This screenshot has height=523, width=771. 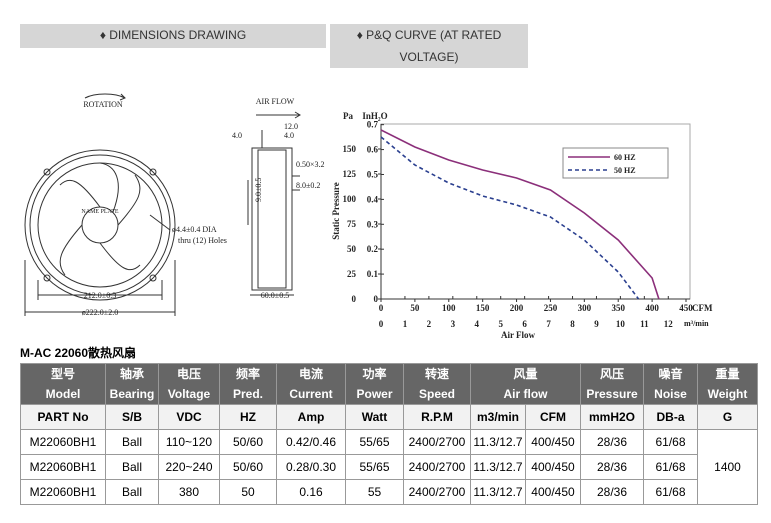 What do you see at coordinates (132, 417) in the screenshot?
I see `cell: S/B` at bounding box center [132, 417].